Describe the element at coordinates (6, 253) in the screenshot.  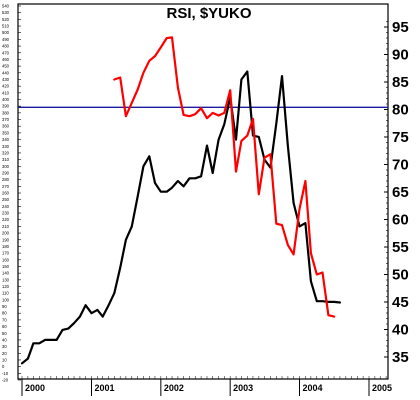
I see `left-tick-label: 170` at that location.